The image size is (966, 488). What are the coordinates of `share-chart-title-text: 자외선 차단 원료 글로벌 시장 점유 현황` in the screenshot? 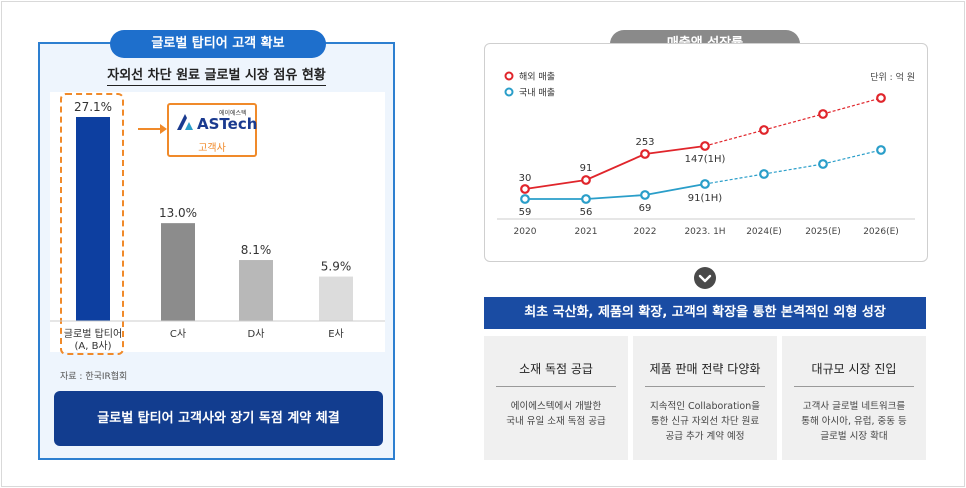 It's located at (216, 77).